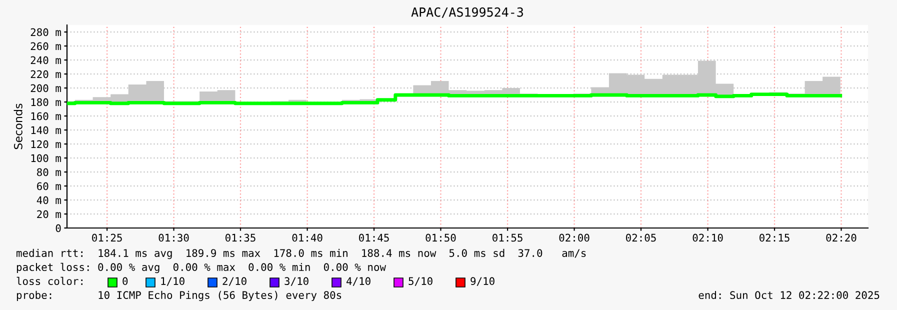  I want to click on y-tick-label: 40 m, so click(48, 200).